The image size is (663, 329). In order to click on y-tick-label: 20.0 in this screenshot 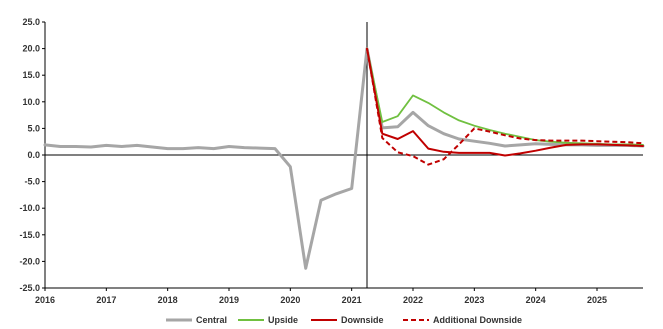, I will do `click(31, 49)`.